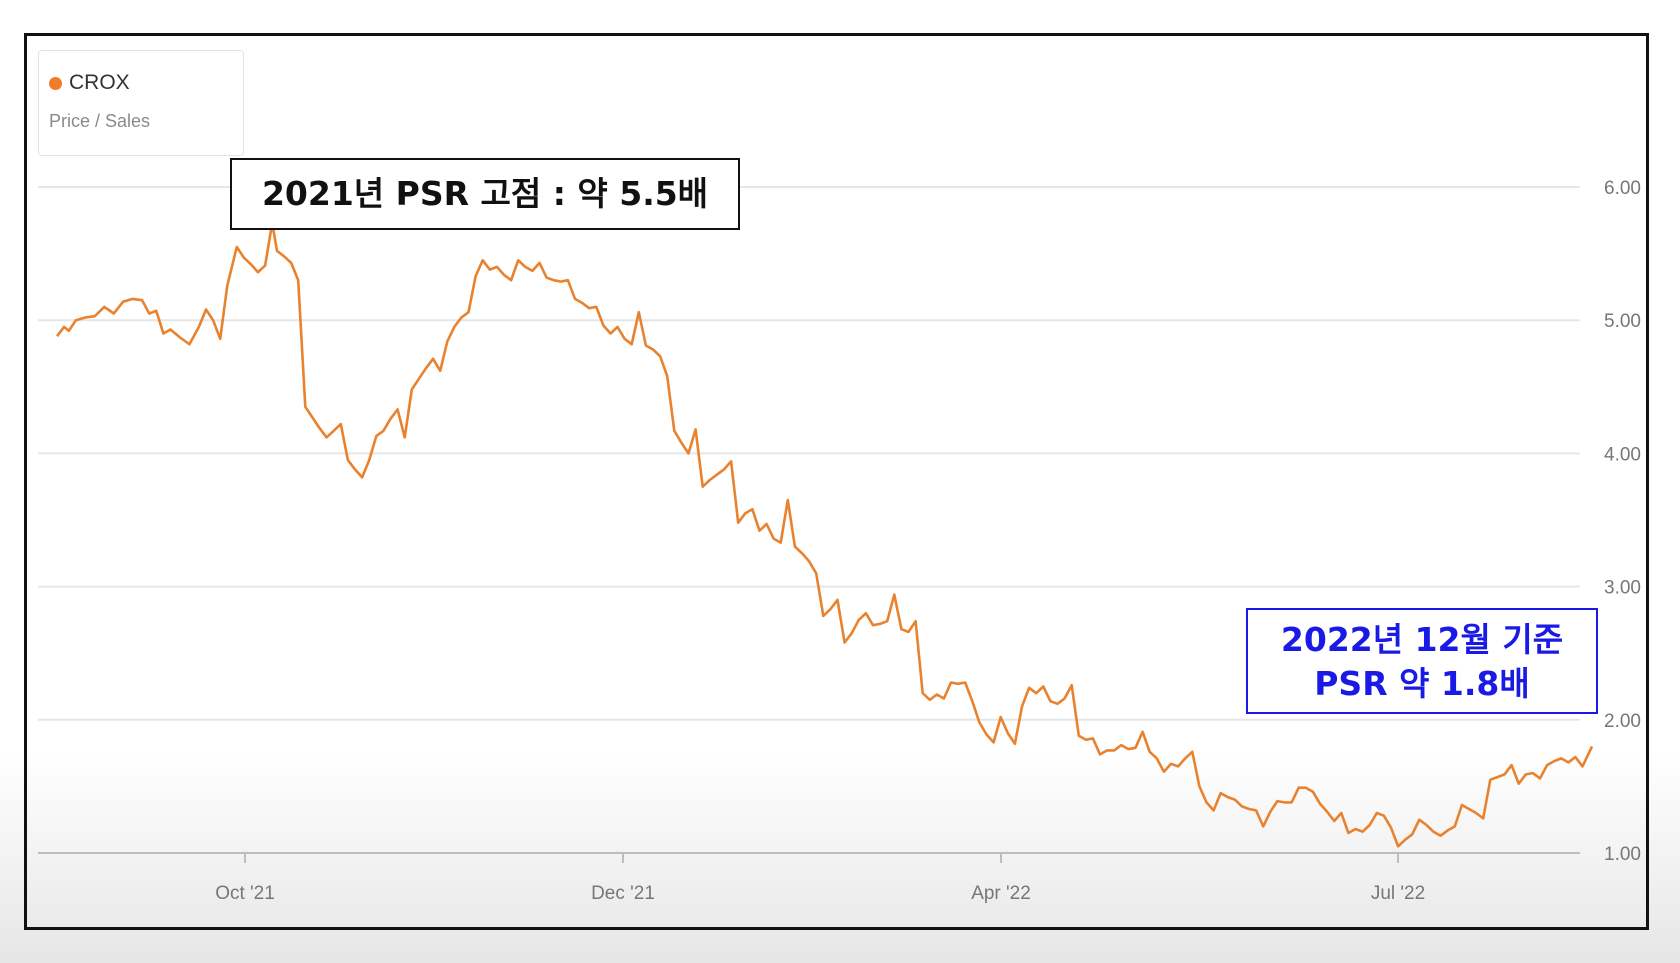  I want to click on y-tick-label: 4.00, so click(1622, 454).